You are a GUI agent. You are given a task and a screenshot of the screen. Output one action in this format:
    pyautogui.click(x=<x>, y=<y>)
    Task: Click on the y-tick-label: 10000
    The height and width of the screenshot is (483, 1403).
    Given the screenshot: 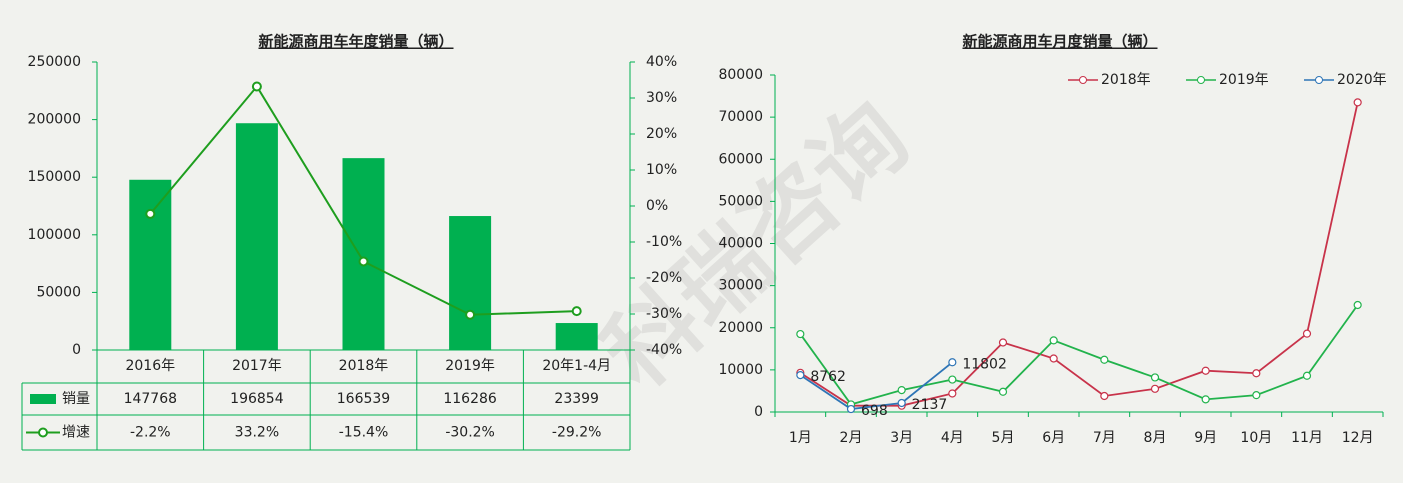 What is the action you would take?
    pyautogui.click(x=740, y=370)
    